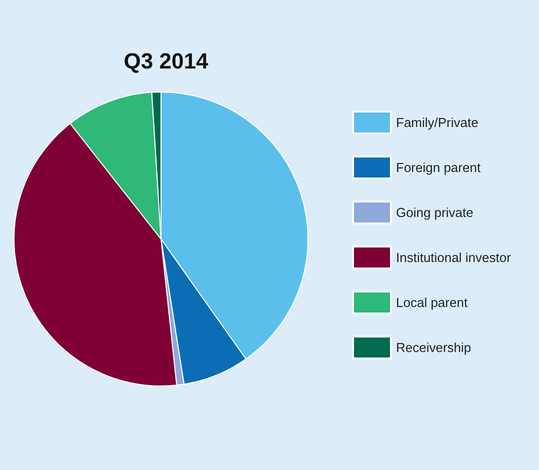 Image resolution: width=539 pixels, height=470 pixels. What do you see at coordinates (454, 257) in the screenshot?
I see `legend-label: Institutional investor` at bounding box center [454, 257].